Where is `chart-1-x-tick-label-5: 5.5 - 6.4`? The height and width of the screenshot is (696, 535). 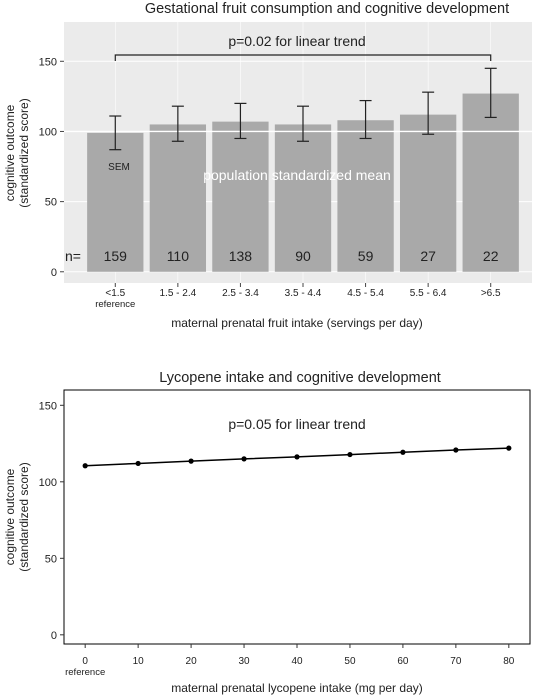
chart-1-x-tick-label-5: 5.5 - 6.4 is located at coordinates (428, 293).